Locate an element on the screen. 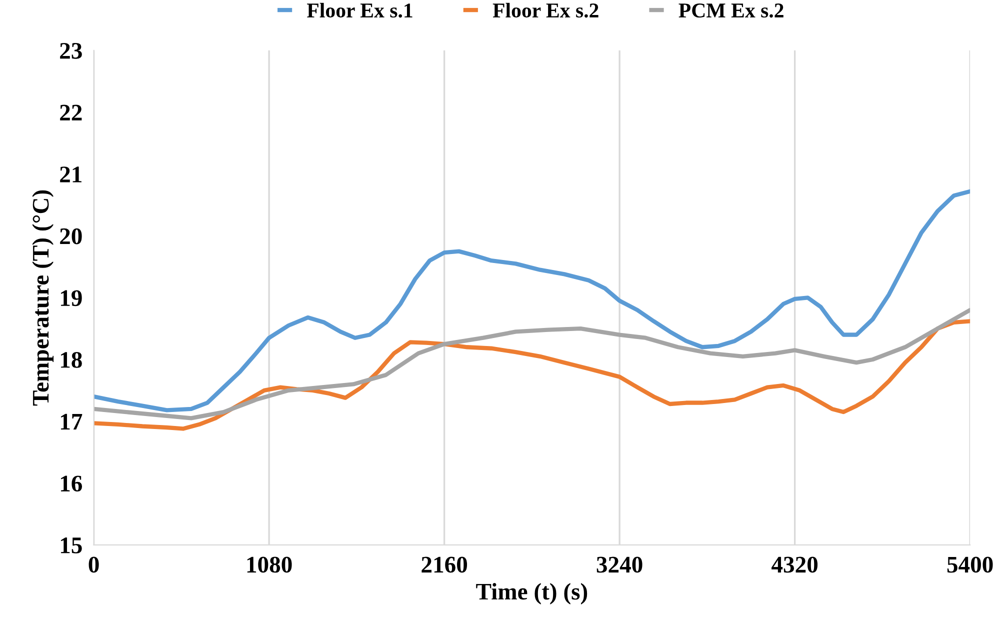  x-tick-label: 2160 is located at coordinates (445, 564).